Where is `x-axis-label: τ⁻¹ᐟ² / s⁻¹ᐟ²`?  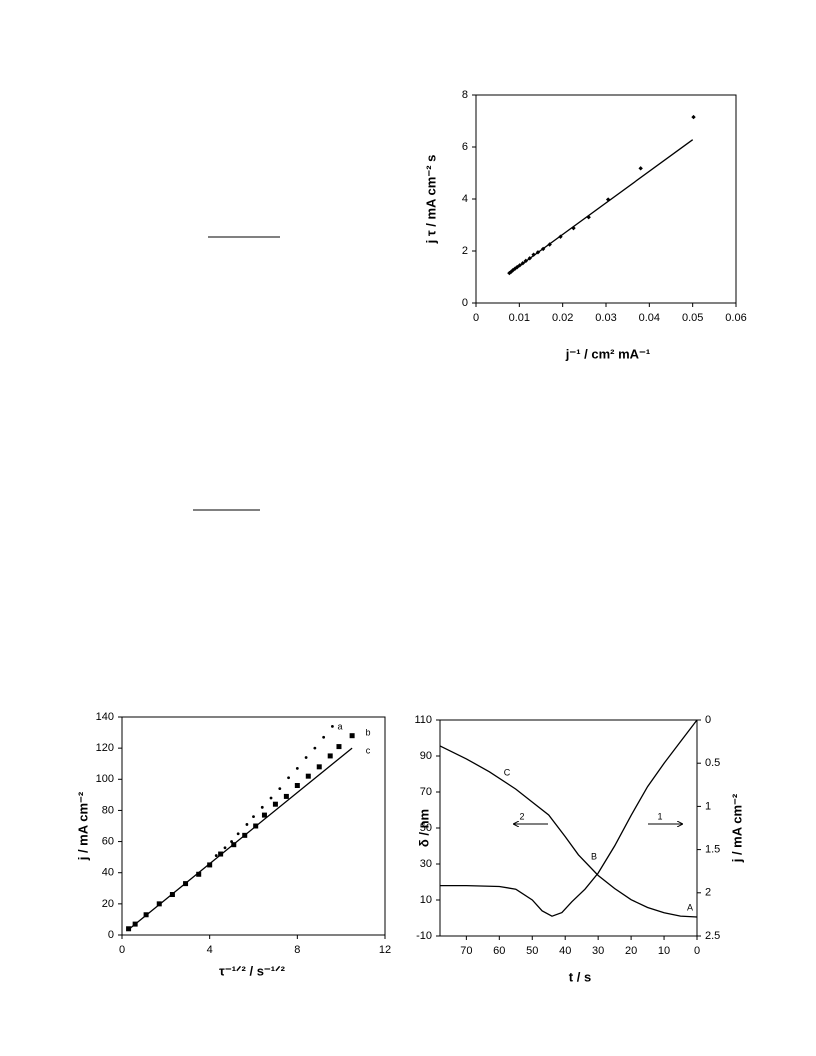 x-axis-label: τ⁻¹ᐟ² / s⁻¹ᐟ² is located at coordinates (252, 970).